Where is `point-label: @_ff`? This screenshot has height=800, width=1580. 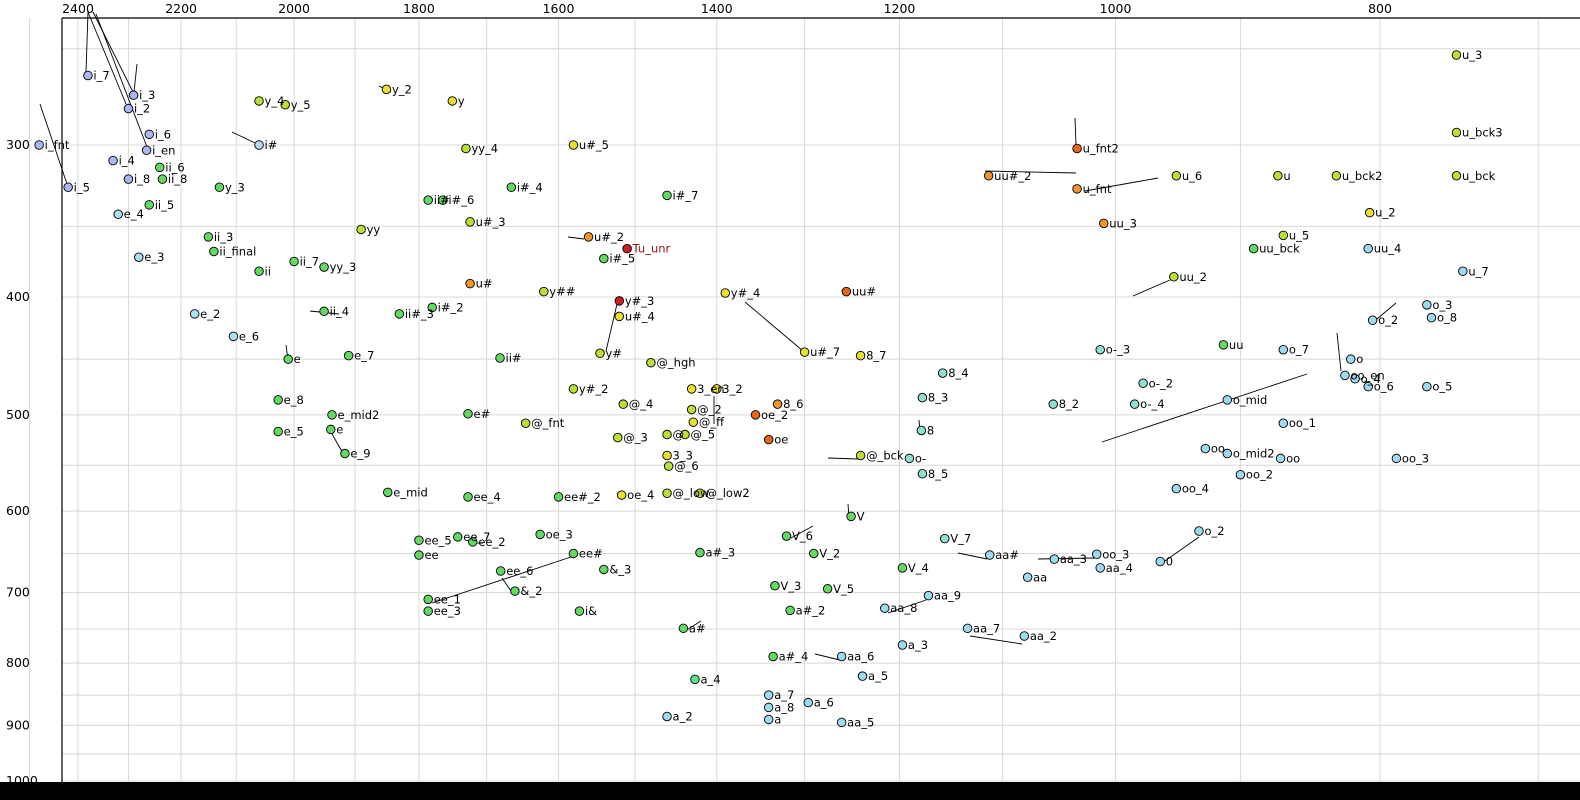 point-label: @_ff is located at coordinates (712, 422).